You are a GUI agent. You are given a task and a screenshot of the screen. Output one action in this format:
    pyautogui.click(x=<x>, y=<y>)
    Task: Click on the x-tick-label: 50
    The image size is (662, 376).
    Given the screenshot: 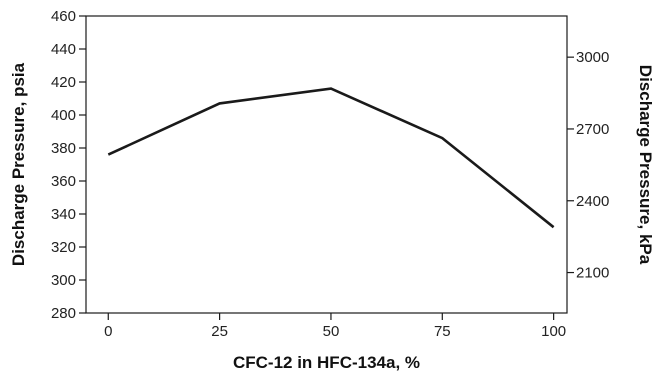 What is the action you would take?
    pyautogui.click(x=331, y=331)
    